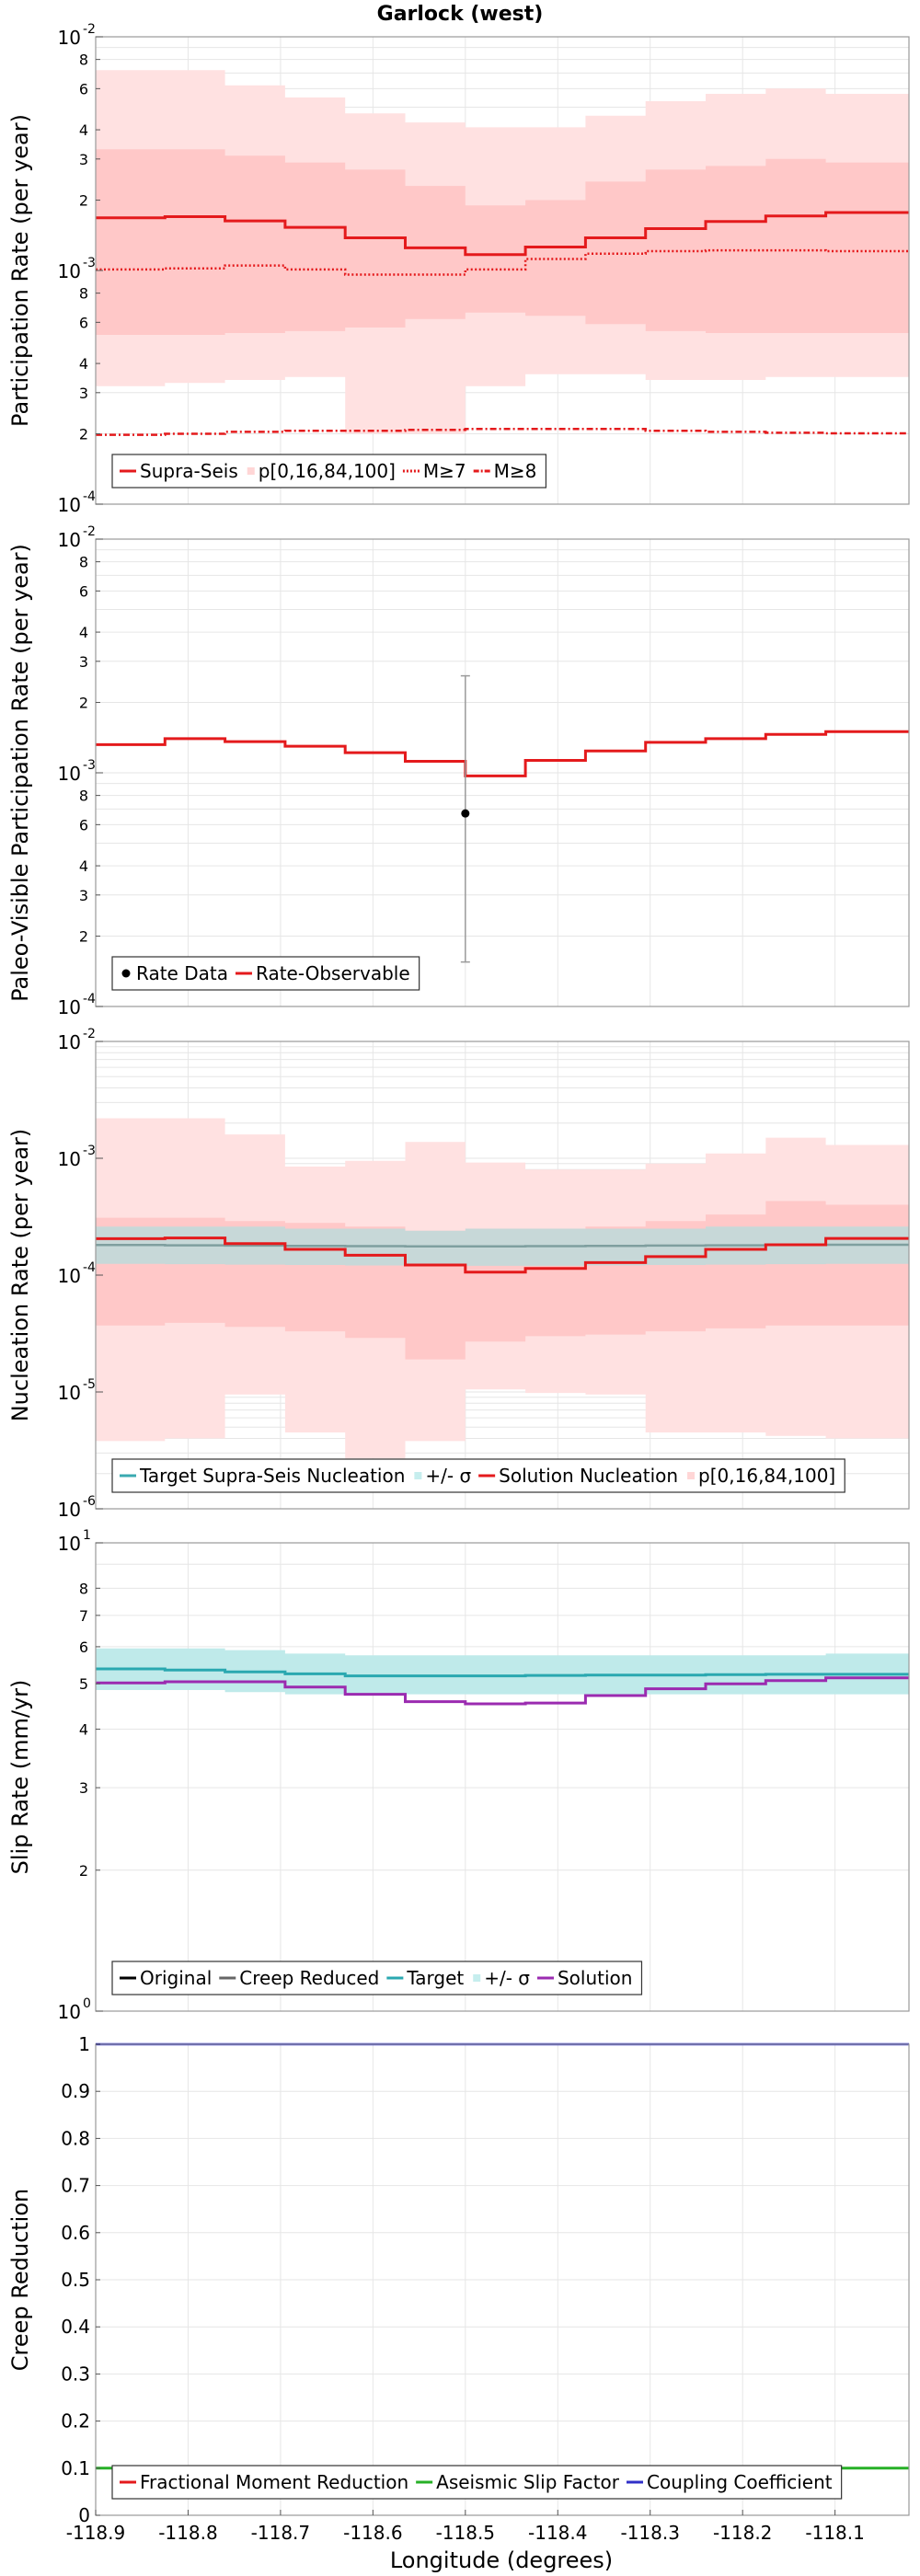  What do you see at coordinates (372, 2533) in the screenshot?
I see `x-tick-label: -118.6` at bounding box center [372, 2533].